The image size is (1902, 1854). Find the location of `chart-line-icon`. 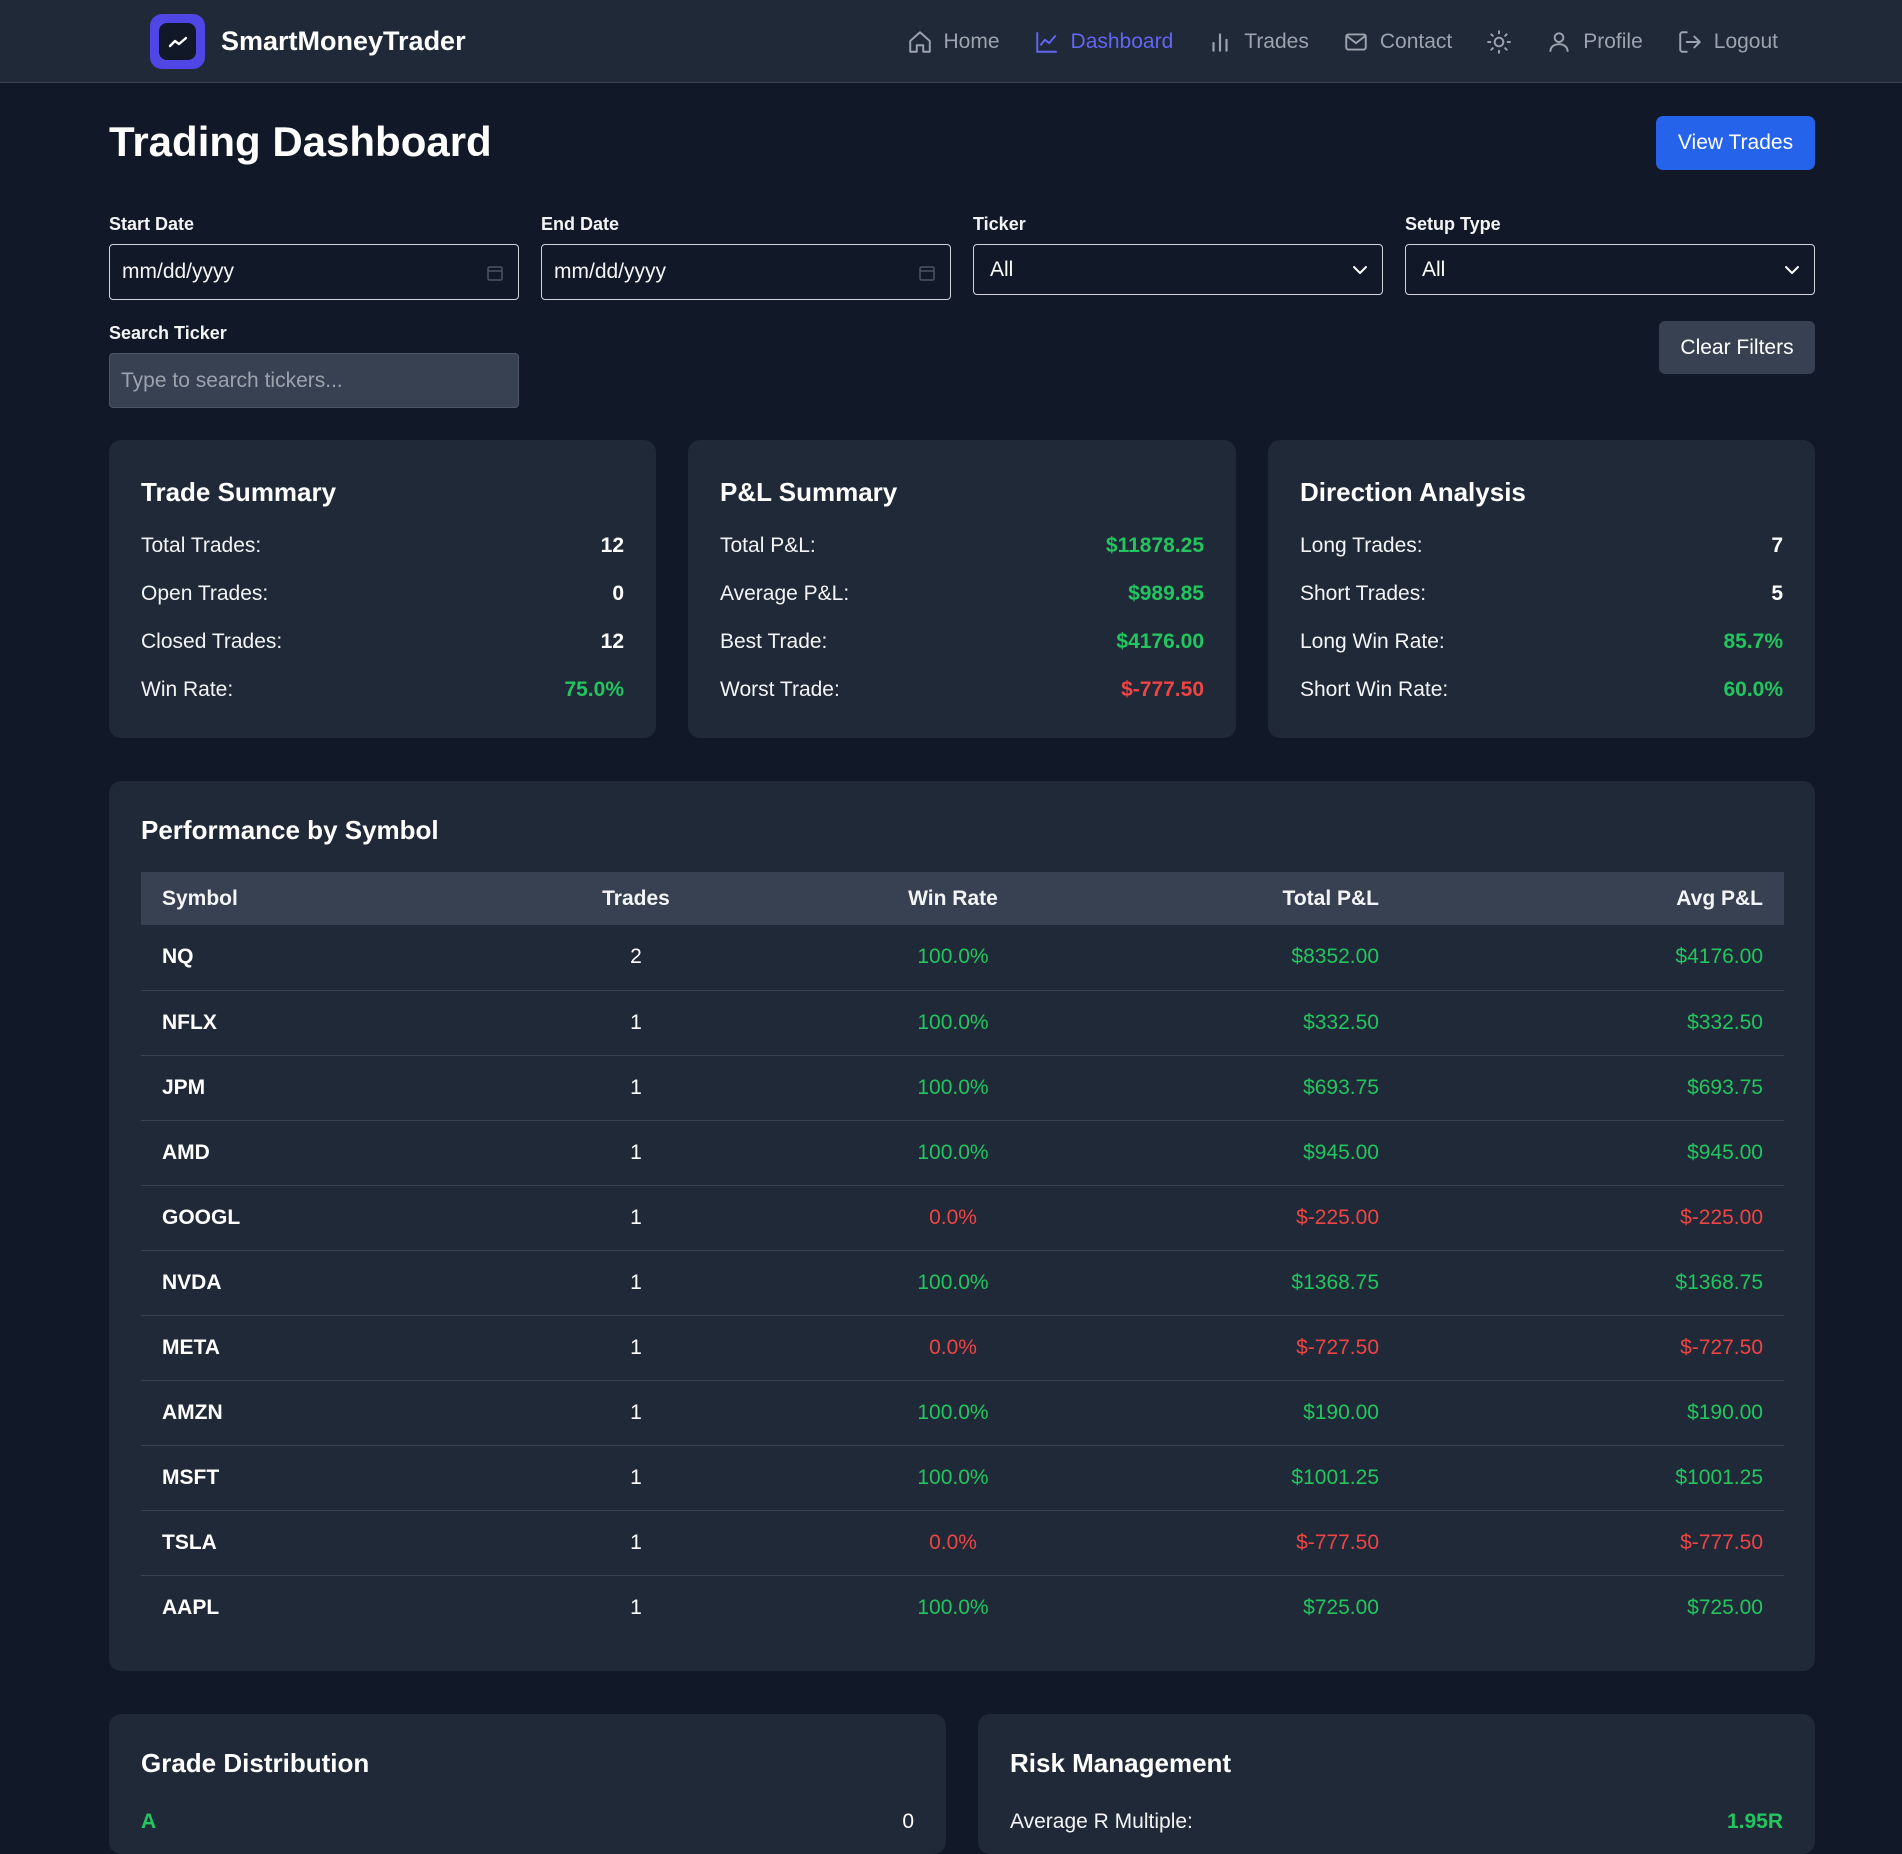

chart-line-icon is located at coordinates (1046, 42).